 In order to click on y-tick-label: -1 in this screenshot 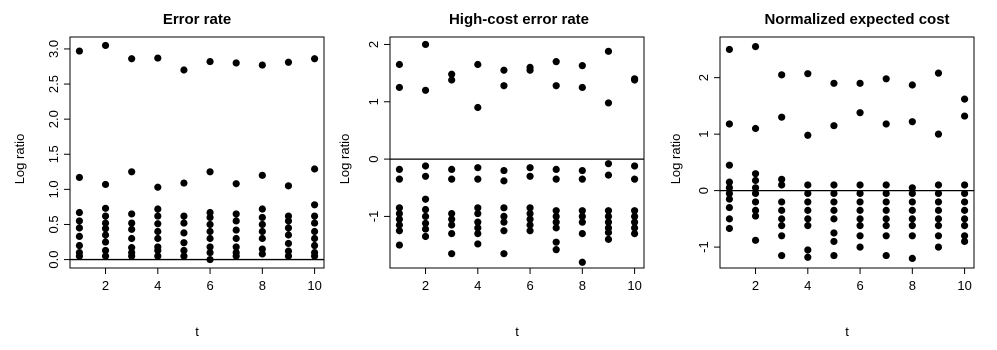, I will do `click(703, 247)`.